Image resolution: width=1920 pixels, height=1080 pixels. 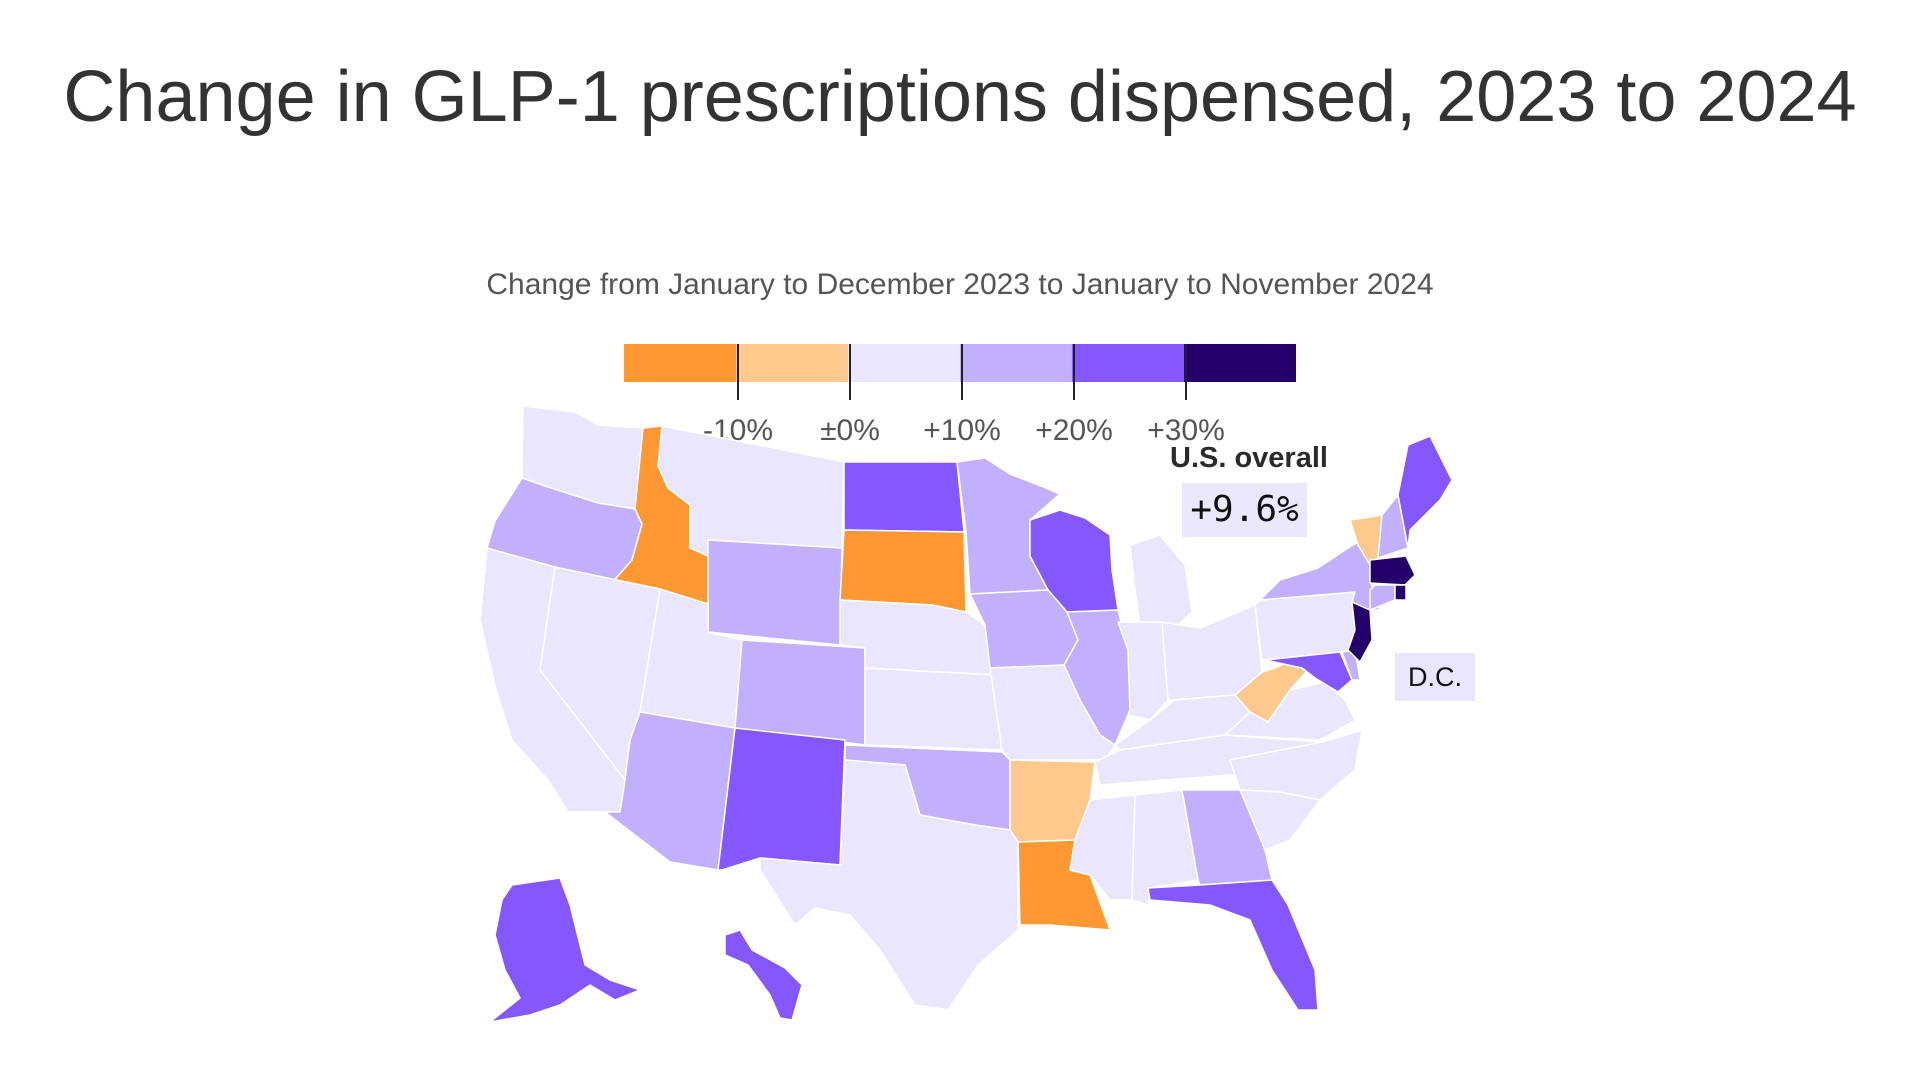 I want to click on state-nm, so click(x=781, y=799).